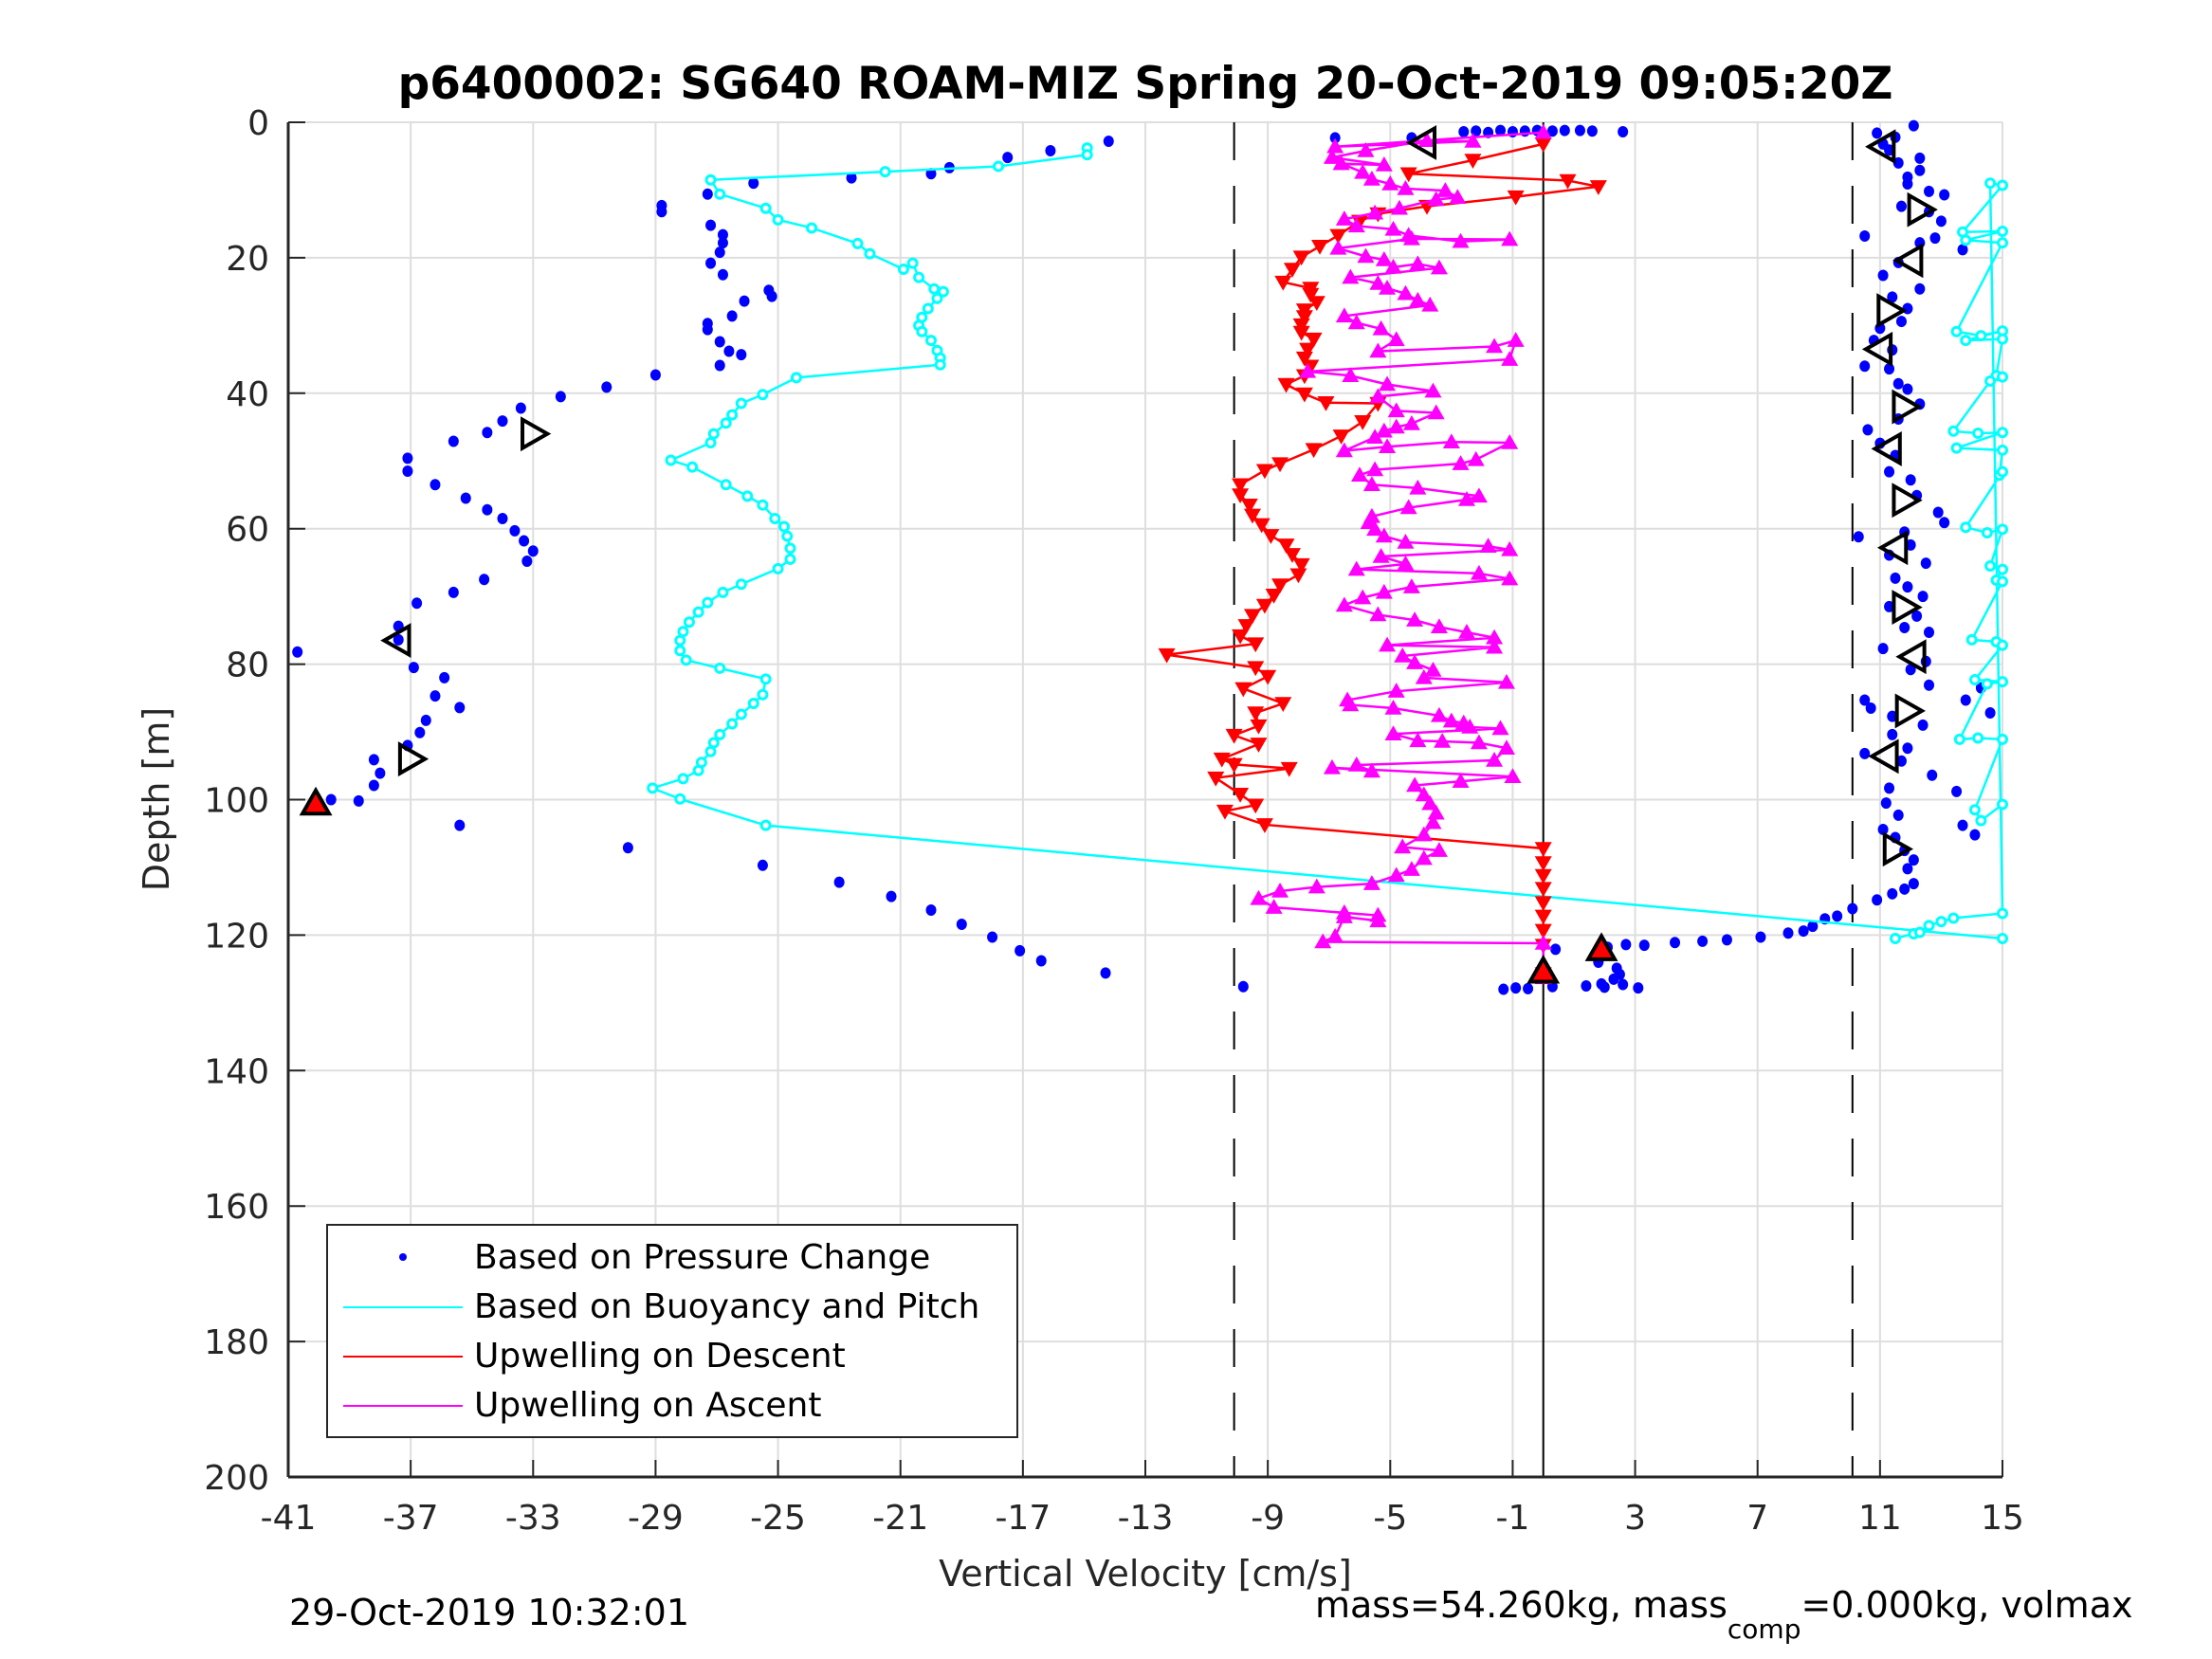  What do you see at coordinates (958, 885) in the screenshot?
I see `series-event-markers-red-filled-` at bounding box center [958, 885].